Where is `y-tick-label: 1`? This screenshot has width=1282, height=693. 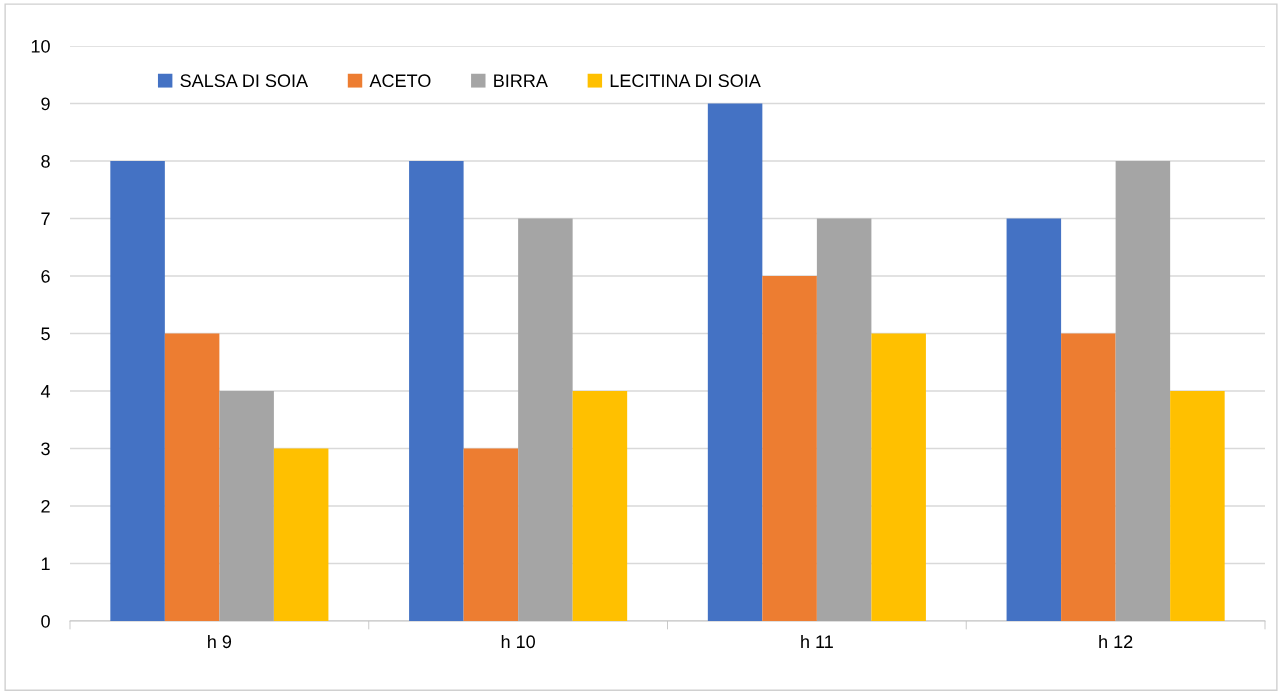 y-tick-label: 1 is located at coordinates (45, 564).